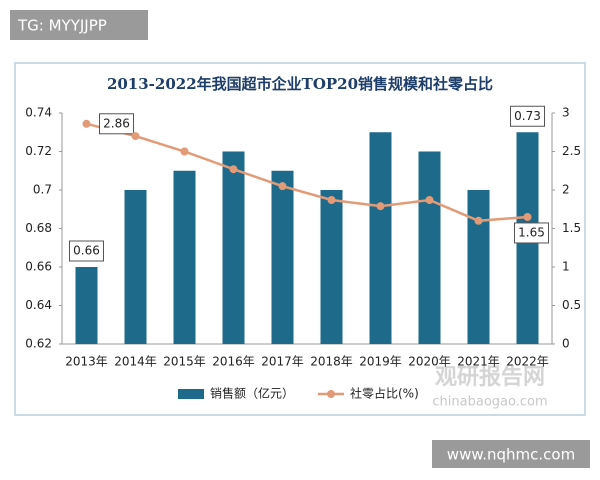 This screenshot has height=480, width=600. I want to click on value-label: 1.65, so click(531, 232).